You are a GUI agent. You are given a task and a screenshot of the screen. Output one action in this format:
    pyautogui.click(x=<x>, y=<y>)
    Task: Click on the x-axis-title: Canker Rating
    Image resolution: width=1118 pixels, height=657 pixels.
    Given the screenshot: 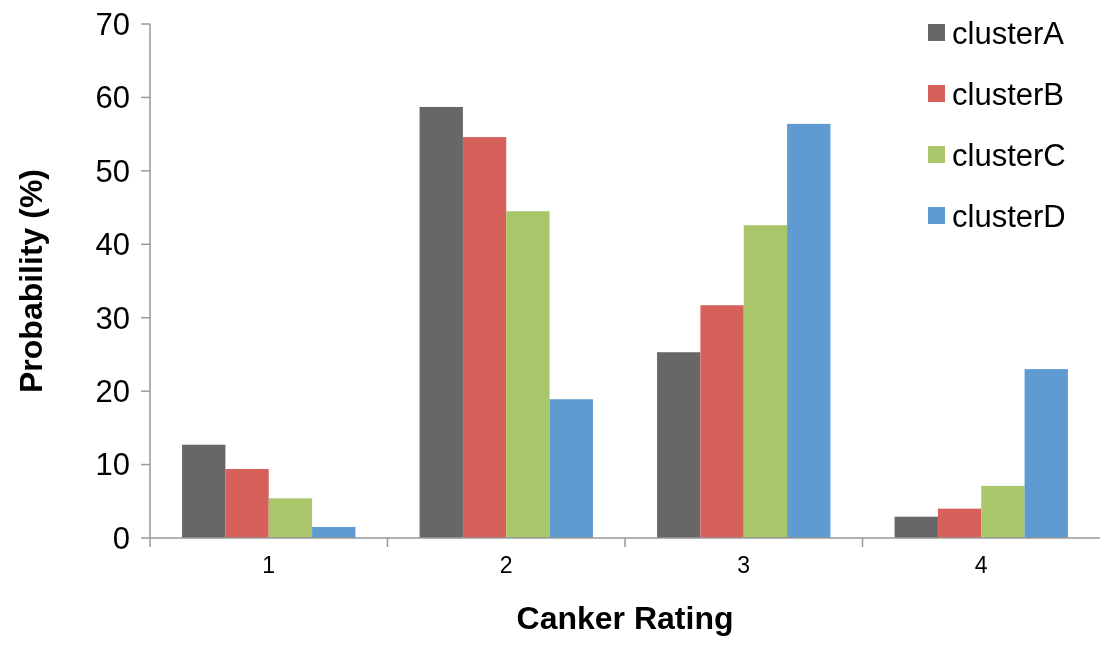 What is the action you would take?
    pyautogui.click(x=625, y=618)
    